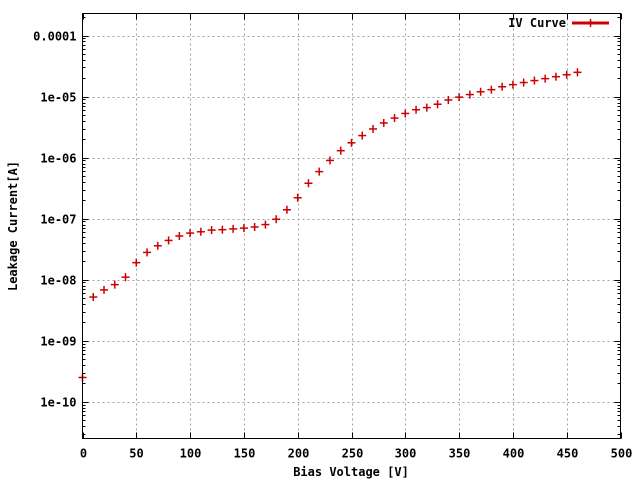 This screenshot has width=640, height=480. I want to click on y-axis-tick-labels: 1e-10 1e-09 1e-08 1e-07 1e-06 1e-05 0.0001, so click(54, 220).